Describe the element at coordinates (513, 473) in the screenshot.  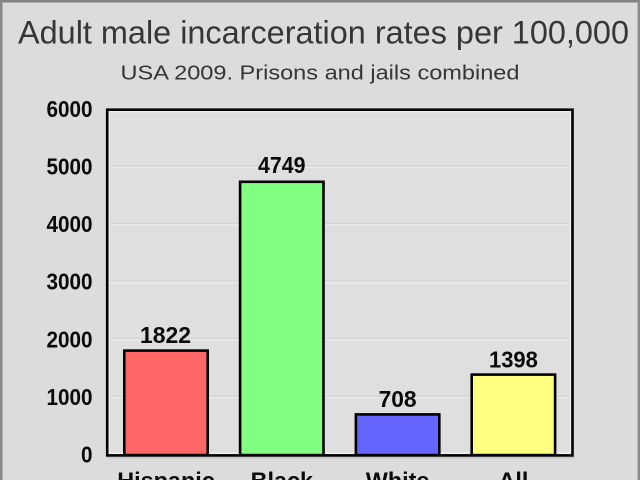
I see `svg-text: All` at that location.